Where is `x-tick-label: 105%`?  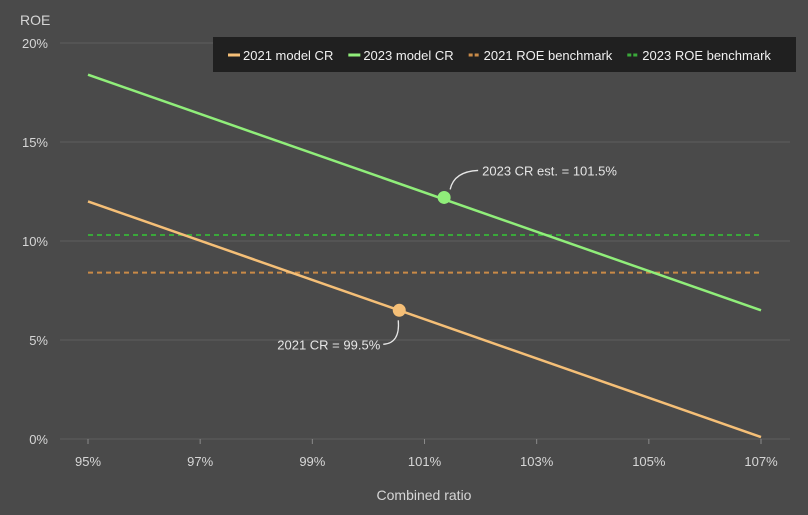
x-tick-label: 105% is located at coordinates (649, 461).